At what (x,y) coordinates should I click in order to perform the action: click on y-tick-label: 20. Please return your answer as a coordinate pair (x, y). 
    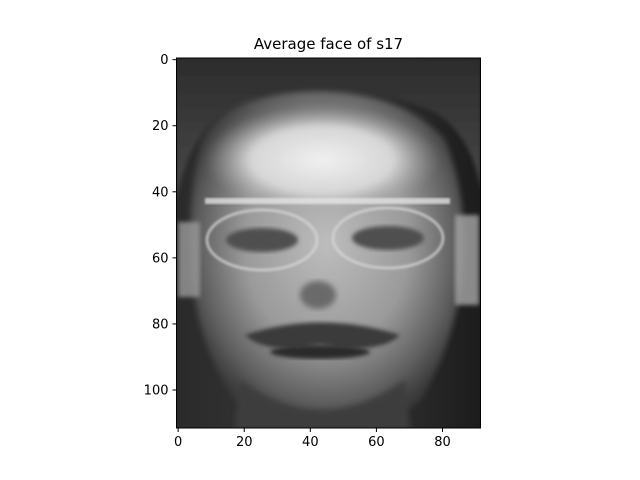
    Looking at the image, I should click on (160, 126).